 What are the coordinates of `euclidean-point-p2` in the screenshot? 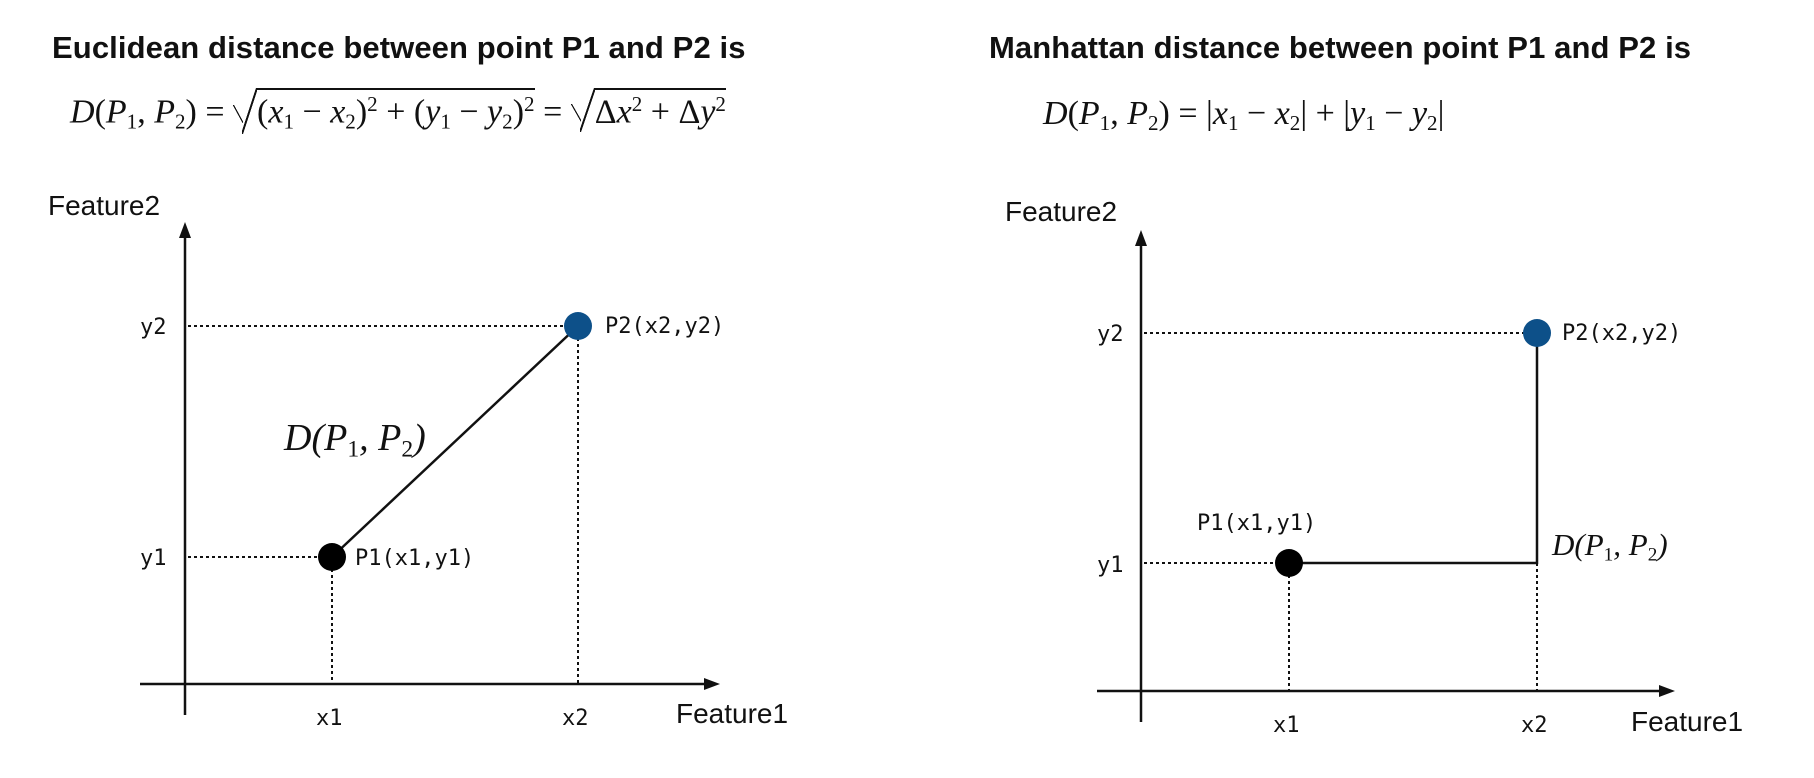 It's located at (578, 326).